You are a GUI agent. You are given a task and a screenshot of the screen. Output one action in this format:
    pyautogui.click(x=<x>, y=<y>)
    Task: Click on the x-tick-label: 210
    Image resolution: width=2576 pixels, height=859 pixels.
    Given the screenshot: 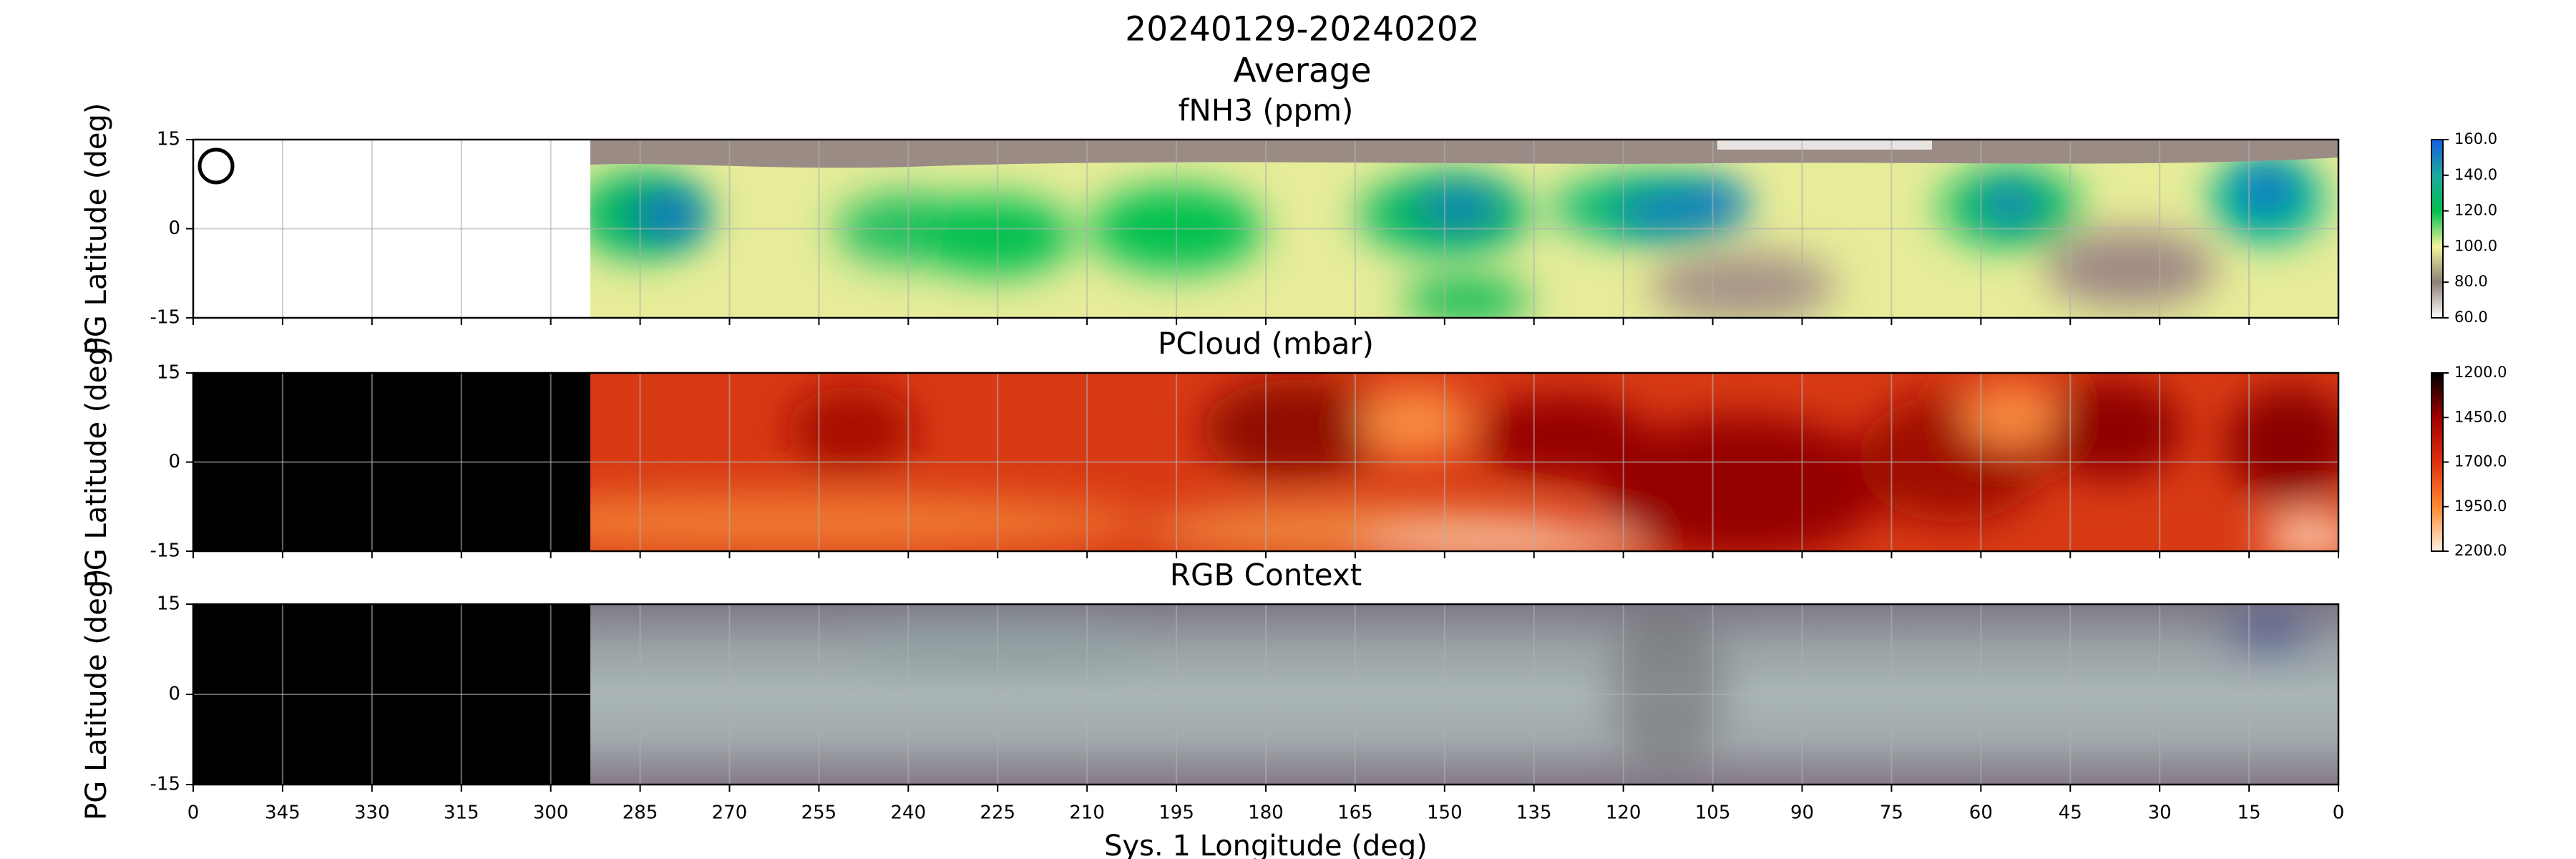 What is the action you would take?
    pyautogui.click(x=1087, y=813)
    